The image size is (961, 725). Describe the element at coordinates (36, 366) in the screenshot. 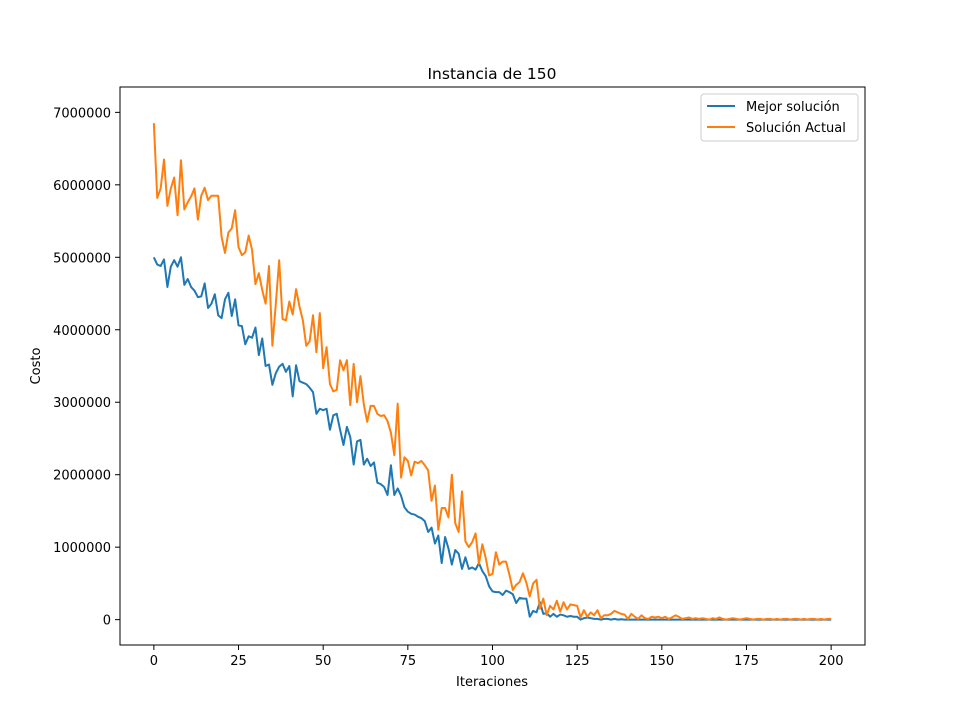

I see `y-axis-title: Costo` at that location.